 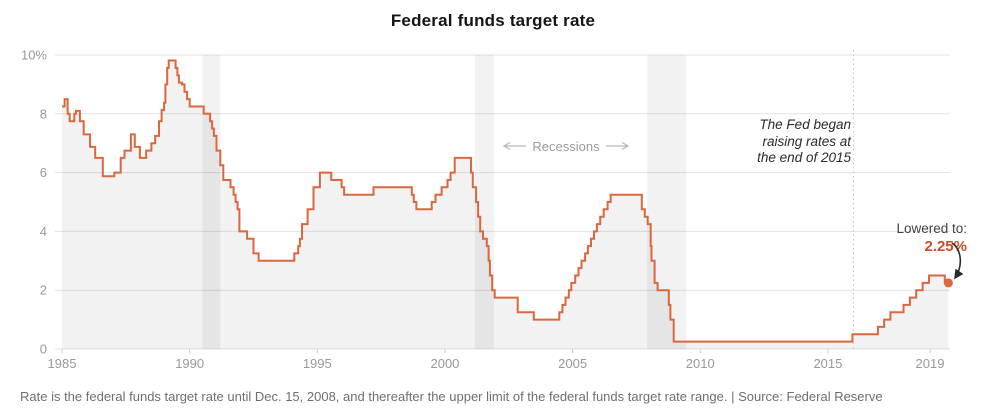 What do you see at coordinates (804, 157) in the screenshot?
I see `fed-note-line: the end of 2015` at bounding box center [804, 157].